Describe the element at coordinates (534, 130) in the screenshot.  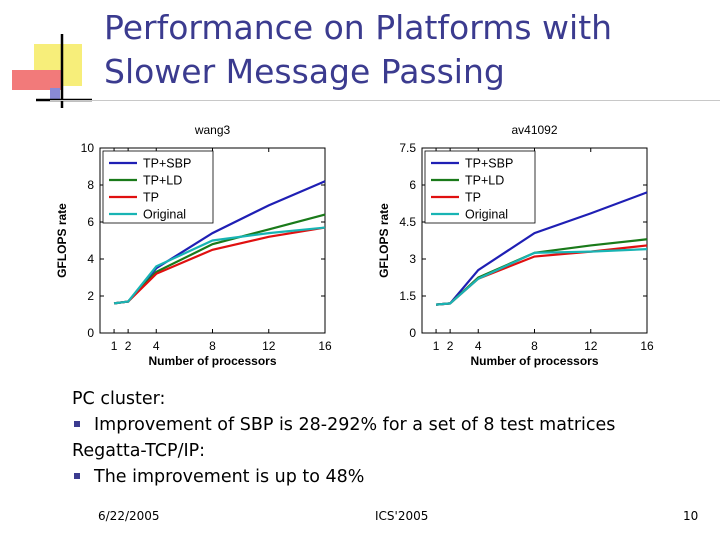
I see `chart-title: av41092` at that location.